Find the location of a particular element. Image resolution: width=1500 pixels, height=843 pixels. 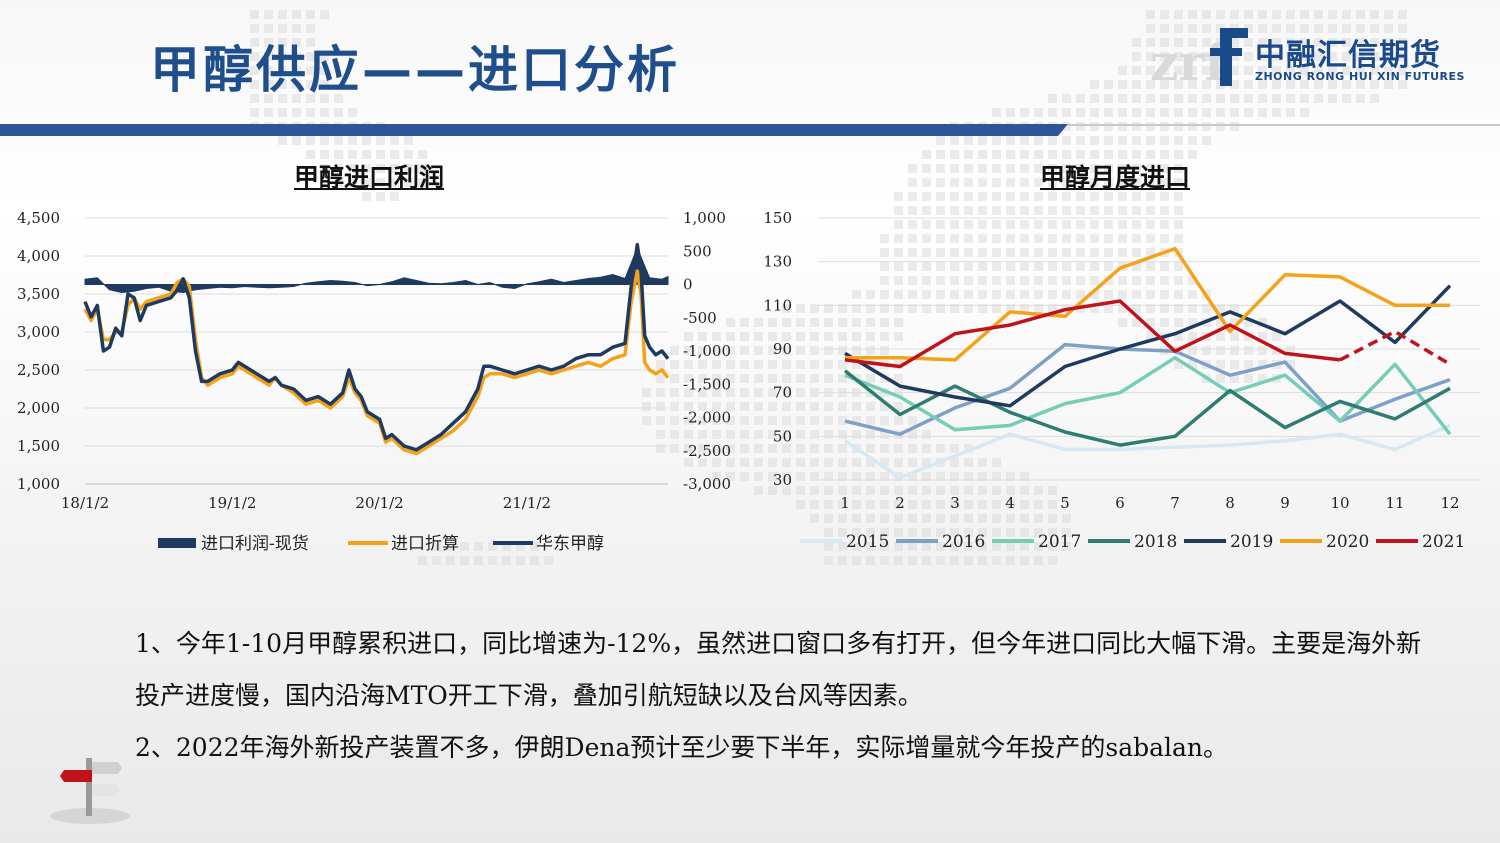

chart2-legend: 2015 2016 2017 2018 2019 2020 2021 is located at coordinates (1132, 542).